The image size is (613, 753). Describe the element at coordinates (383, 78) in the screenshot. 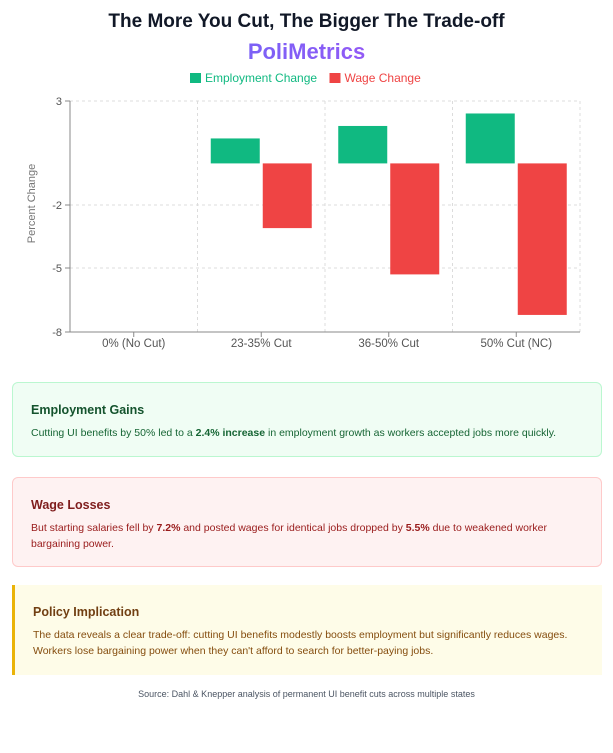

I see `legend-label: Wage Change` at that location.